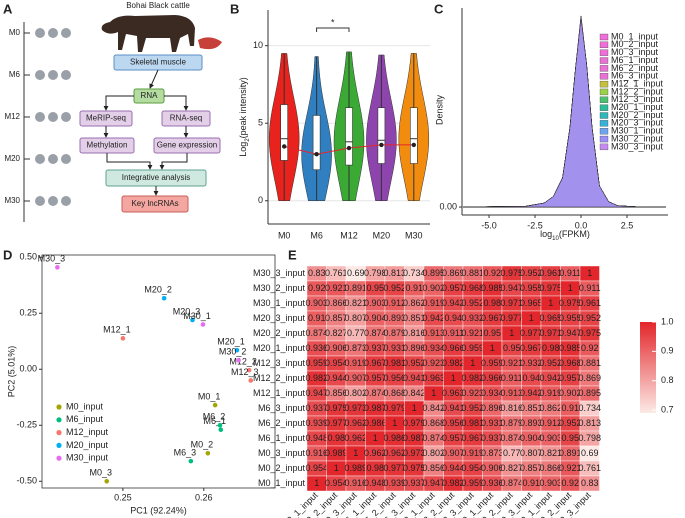  Describe the element at coordinates (492, 303) in the screenshot. I see `cell-label: 0.98` at that location.